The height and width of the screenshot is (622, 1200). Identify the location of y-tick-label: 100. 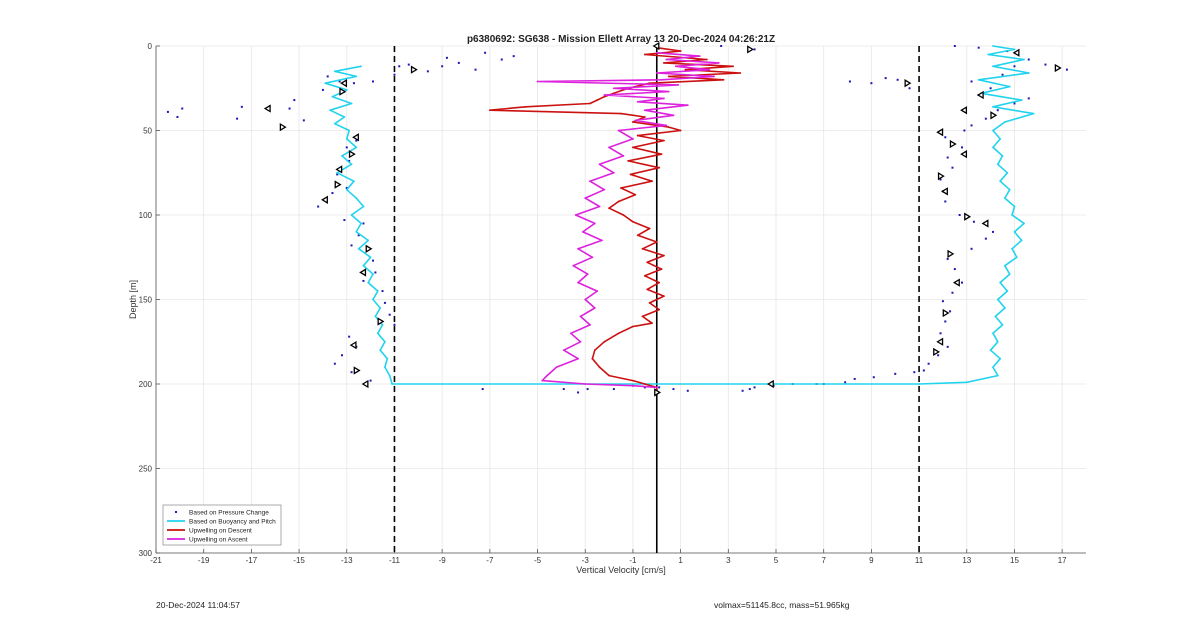
(146, 215).